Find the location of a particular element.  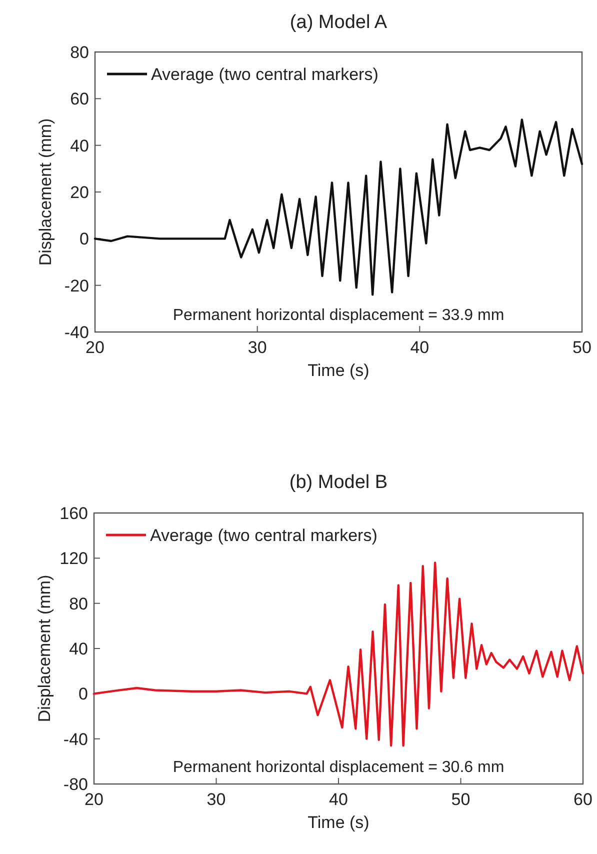

y-tick-label: -20 is located at coordinates (76, 286).